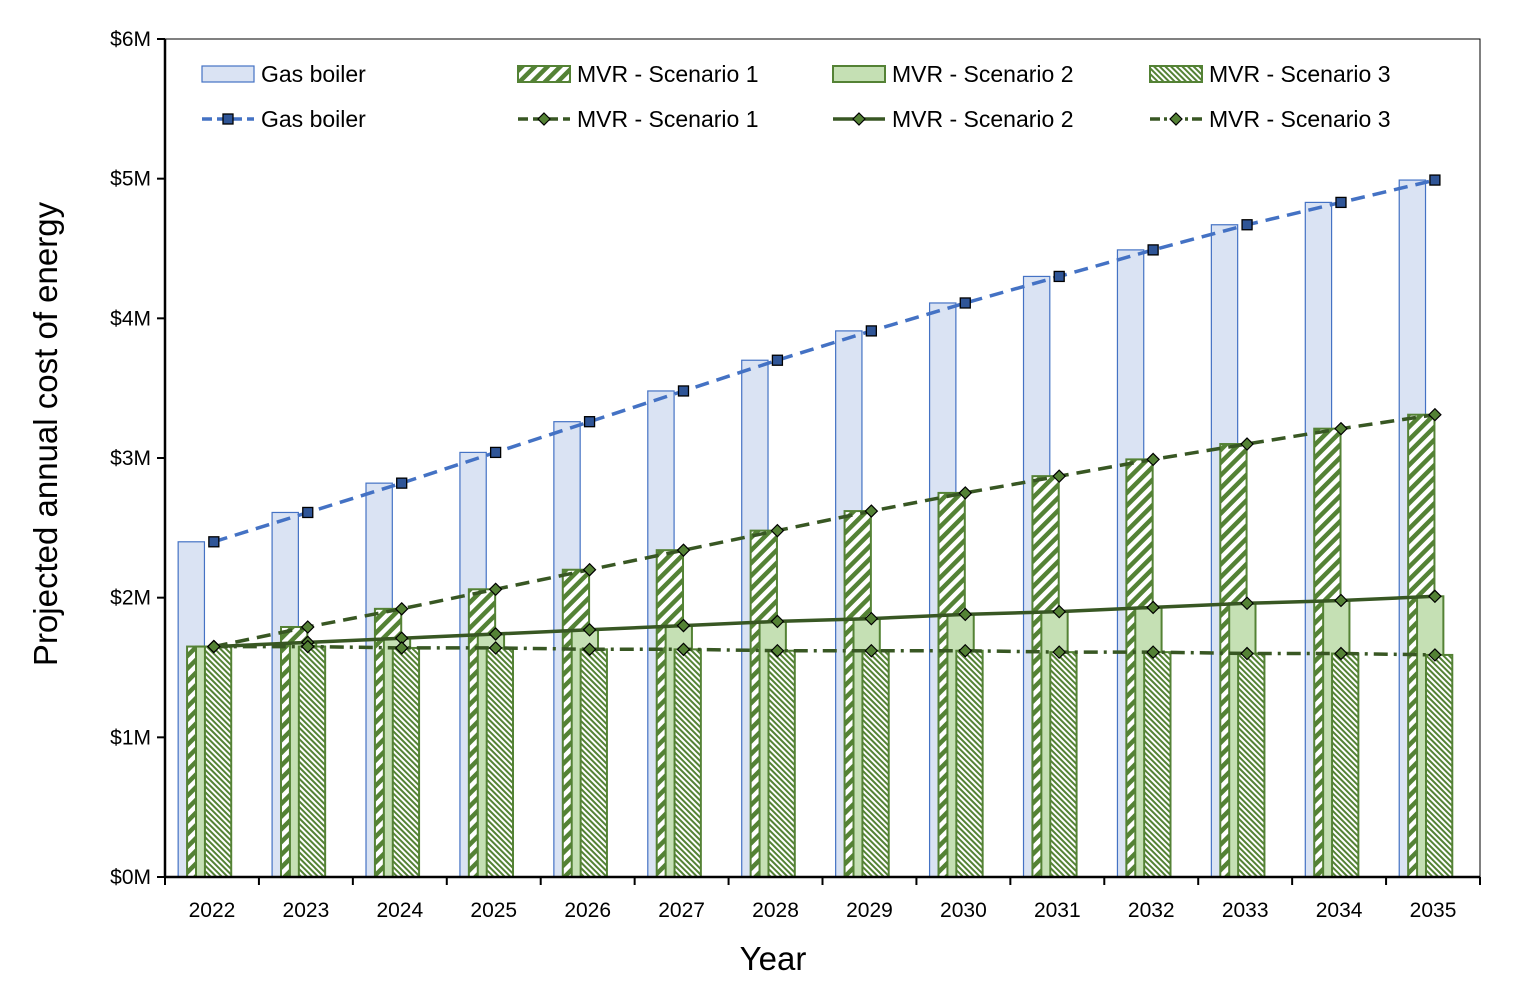  Describe the element at coordinates (495, 648) in the screenshot. I see `marker-mvr-scenario-3-2025` at that location.